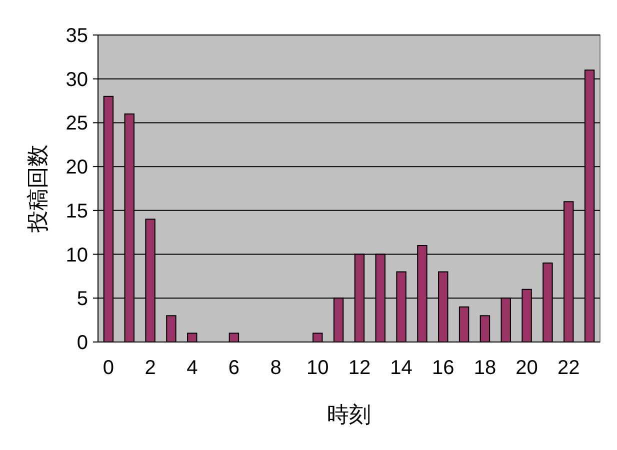 This screenshot has height=450, width=617. What do you see at coordinates (77, 167) in the screenshot?
I see `y-tick-label: 20` at bounding box center [77, 167].